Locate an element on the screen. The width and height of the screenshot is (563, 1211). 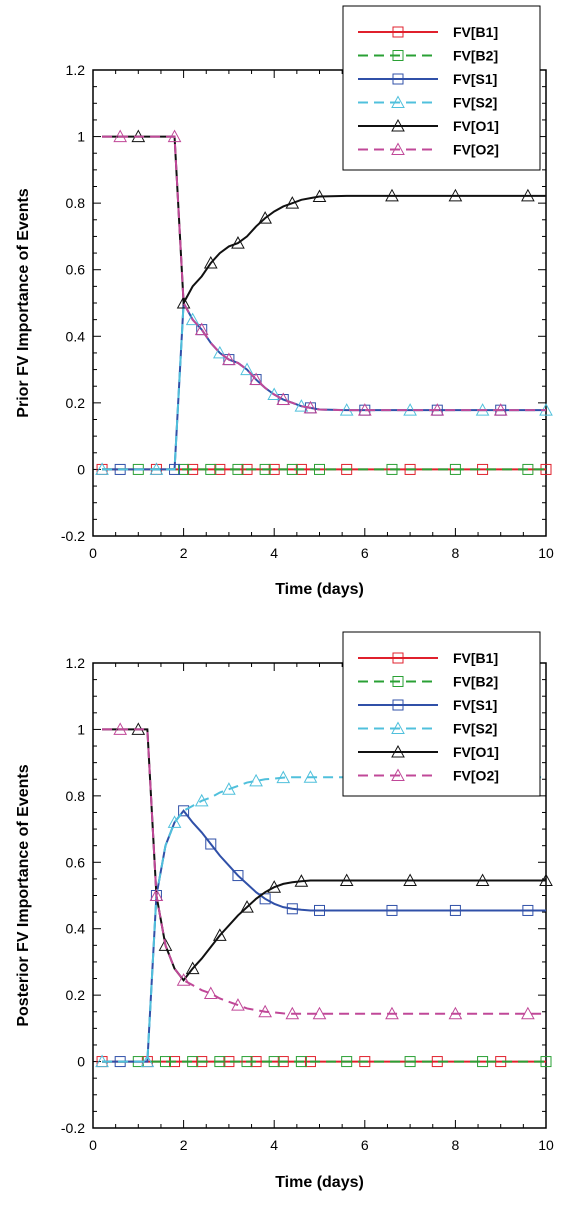
y-axis-label: Prior FV Importance of Events is located at coordinates (23, 302).